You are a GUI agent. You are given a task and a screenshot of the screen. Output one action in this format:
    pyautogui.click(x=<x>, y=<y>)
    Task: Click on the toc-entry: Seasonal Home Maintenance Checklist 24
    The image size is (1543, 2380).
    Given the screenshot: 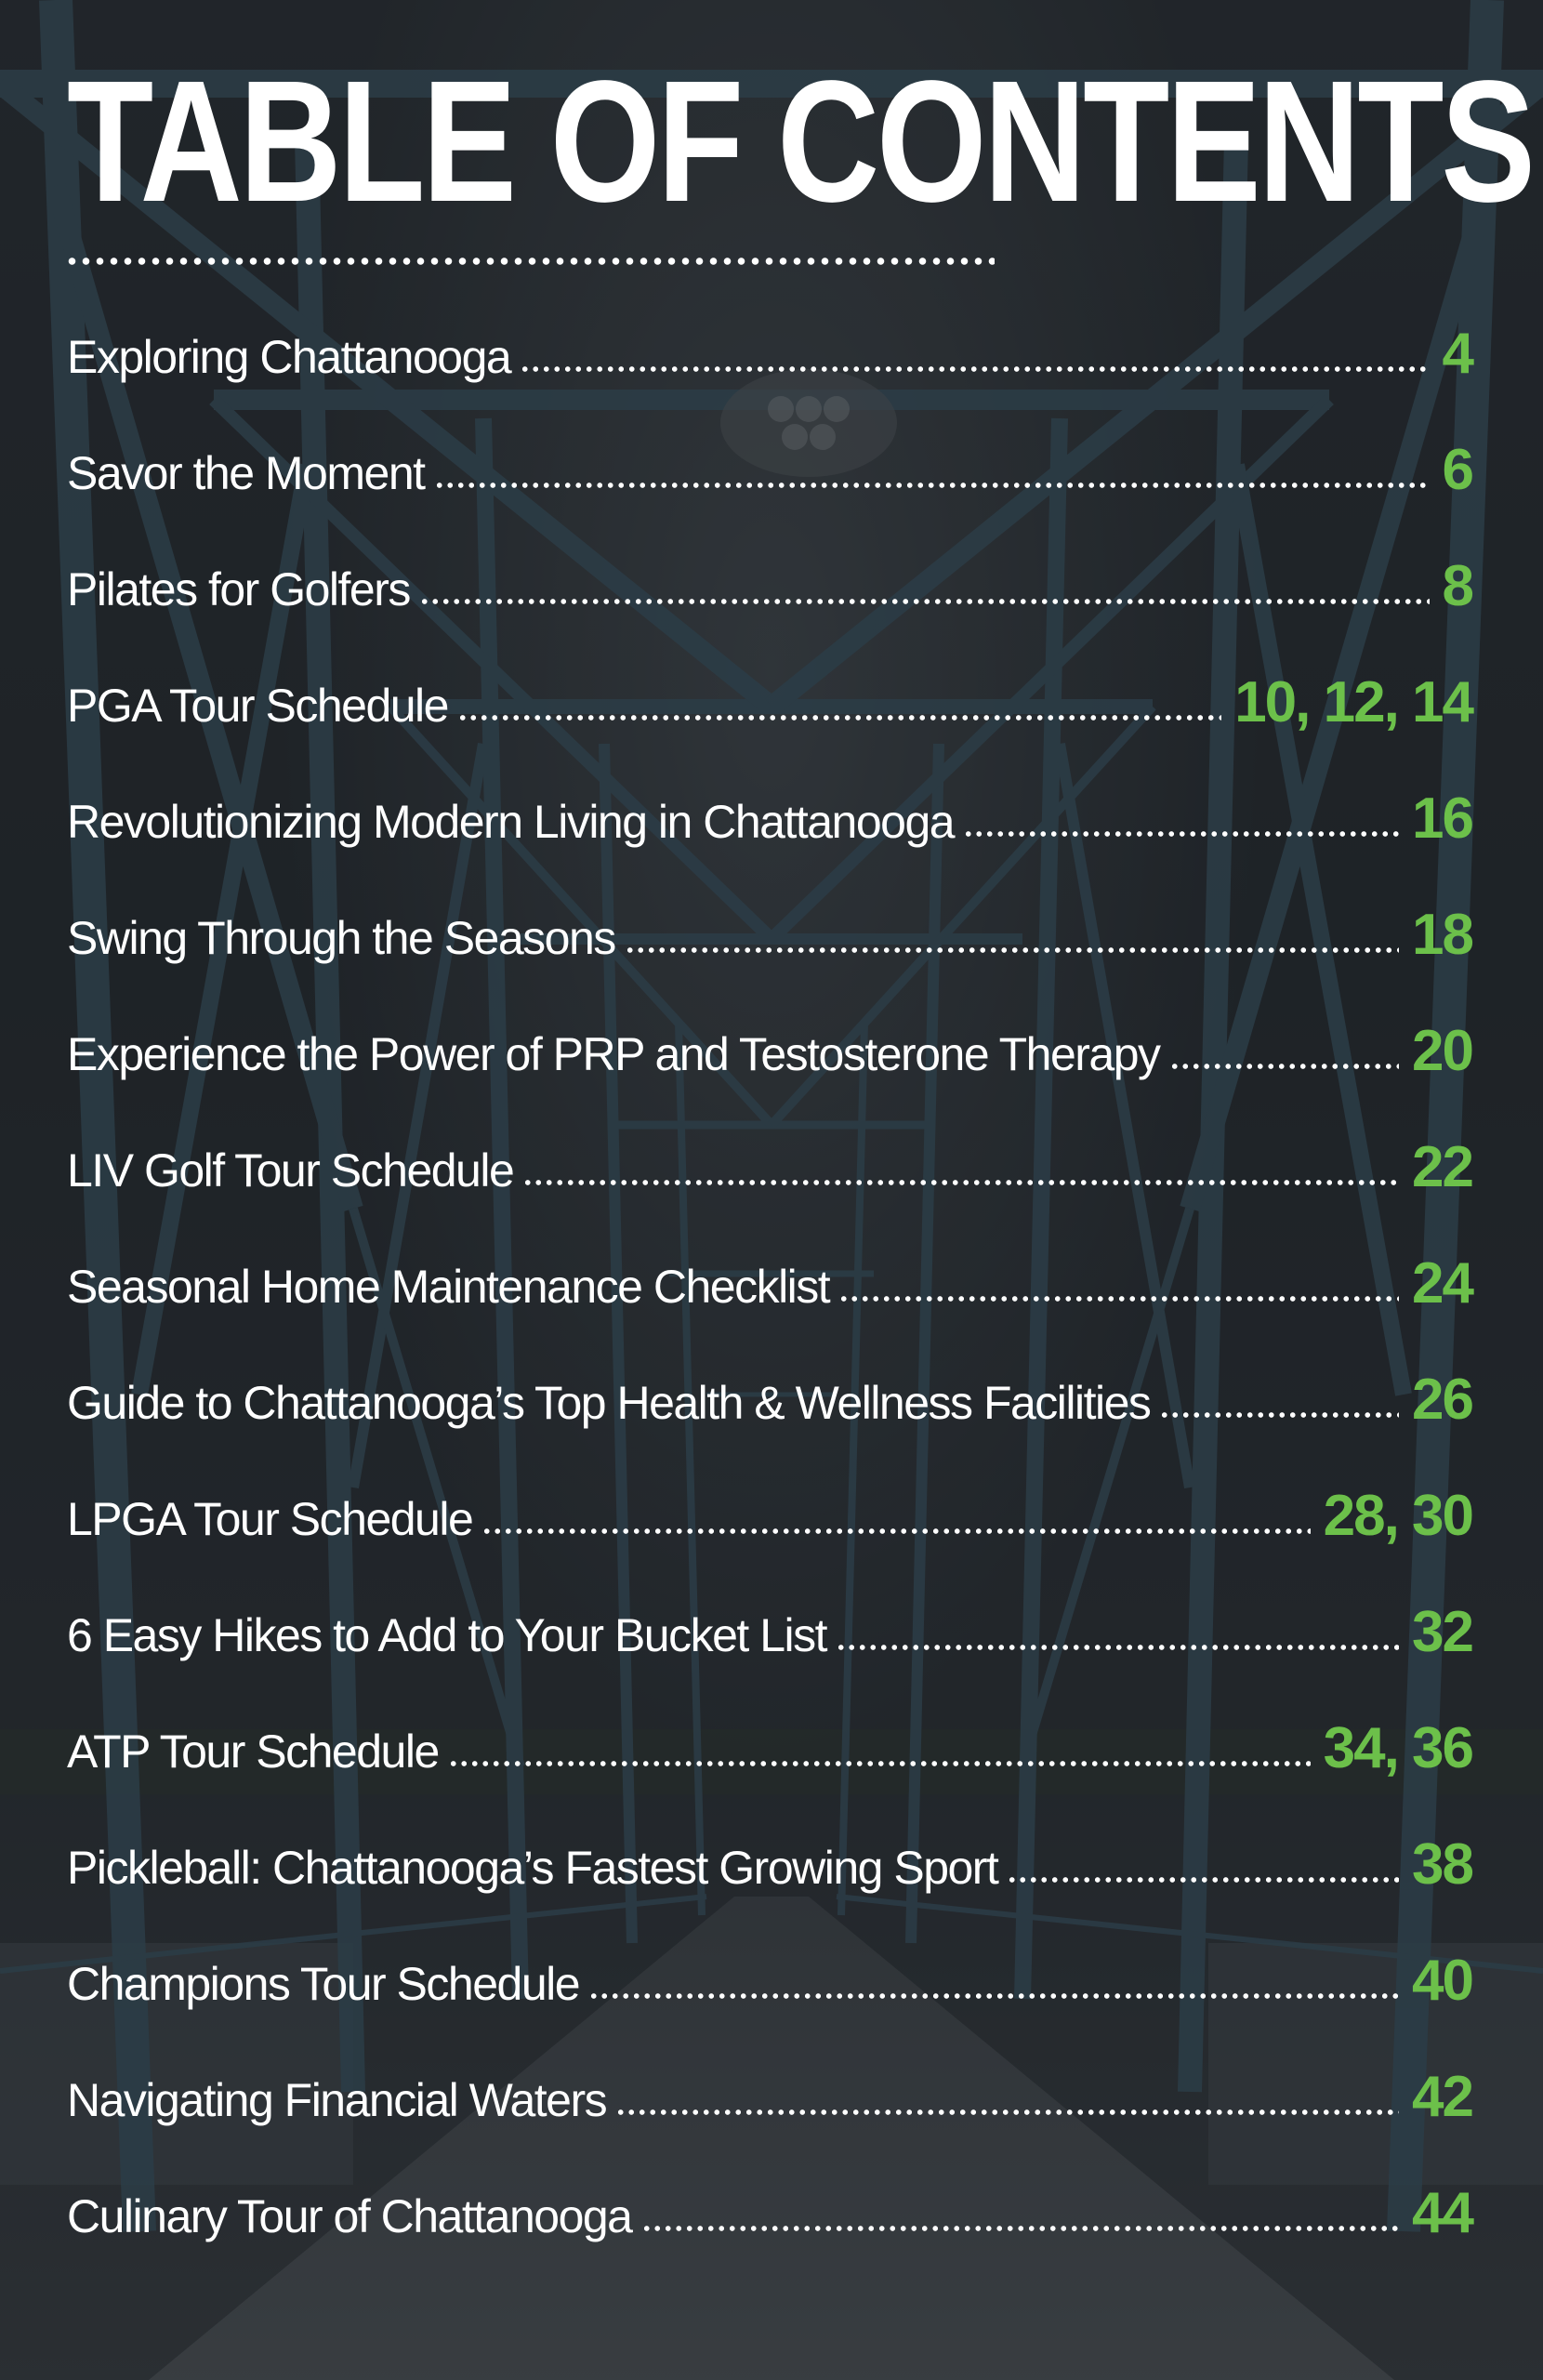 What is the action you would take?
    pyautogui.click(x=770, y=1308)
    